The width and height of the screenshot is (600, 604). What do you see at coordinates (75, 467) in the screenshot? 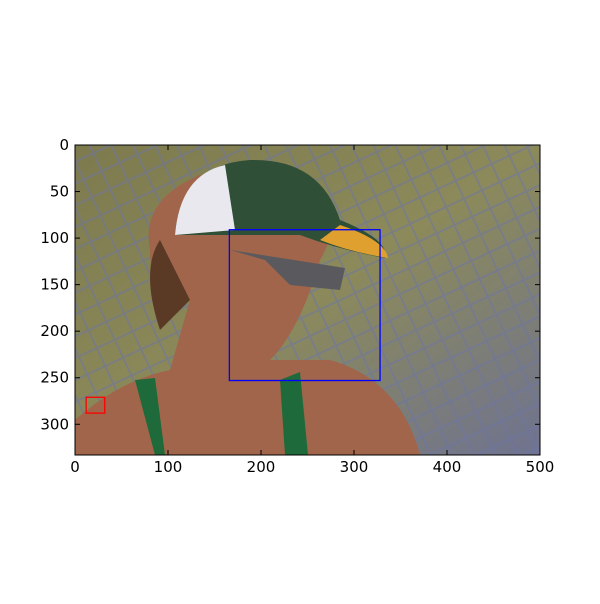
I see `x-tick-label: 0` at bounding box center [75, 467].